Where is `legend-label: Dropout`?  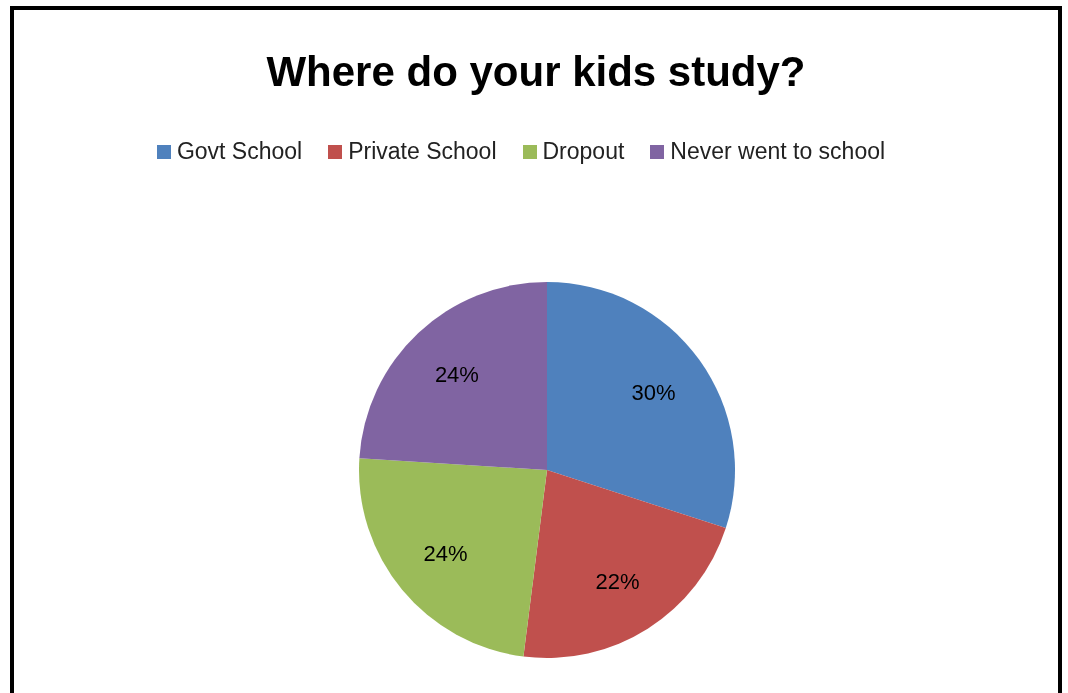
legend-label: Dropout is located at coordinates (583, 151).